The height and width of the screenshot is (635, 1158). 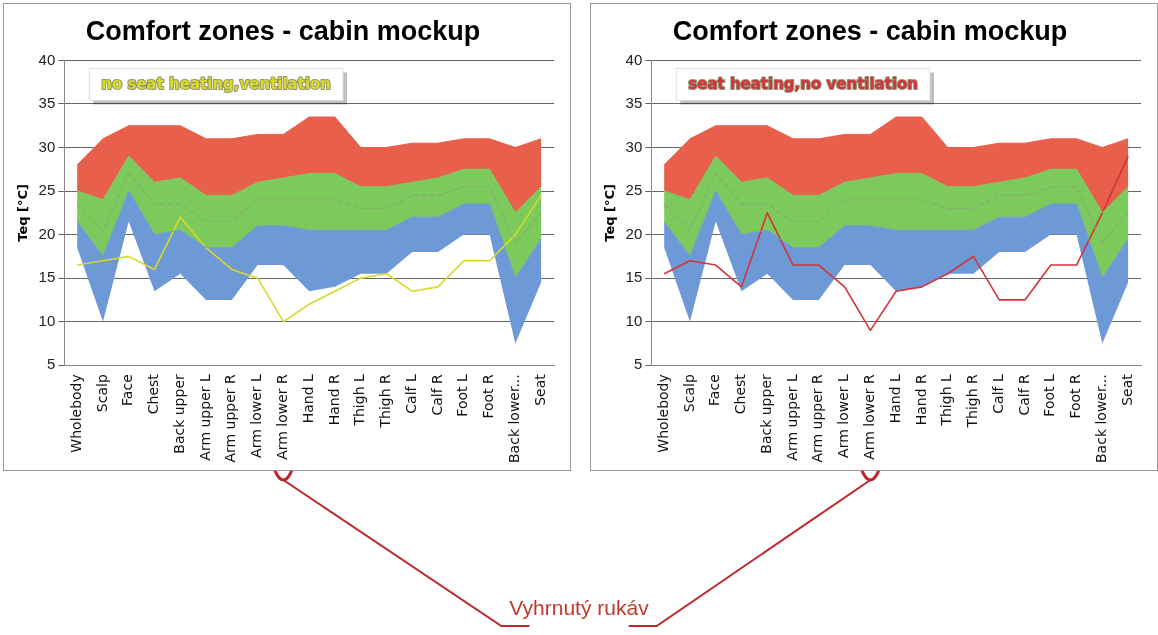 What do you see at coordinates (803, 84) in the screenshot?
I see `text: seat heating,no ventilation` at bounding box center [803, 84].